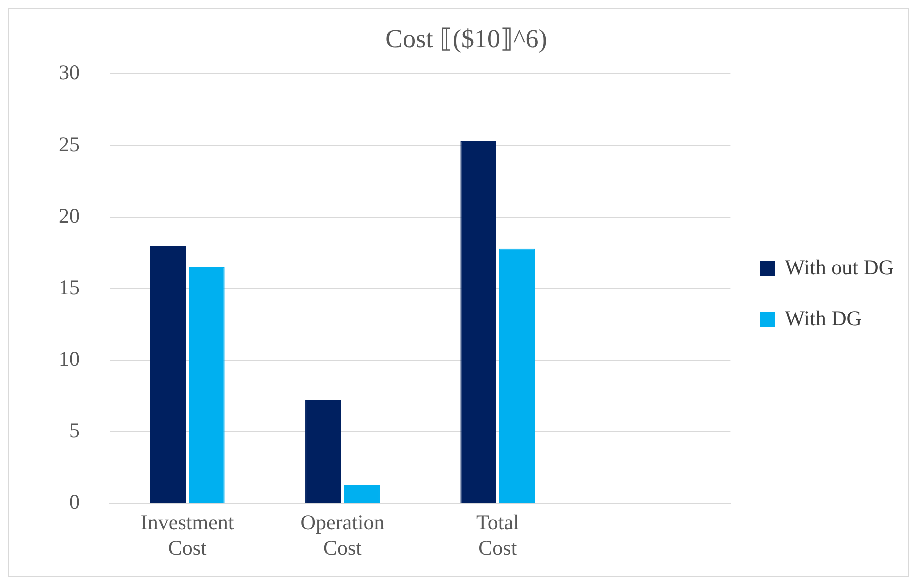 The image size is (917, 585). Describe the element at coordinates (69, 287) in the screenshot. I see `y-tick-label: 15` at that location.